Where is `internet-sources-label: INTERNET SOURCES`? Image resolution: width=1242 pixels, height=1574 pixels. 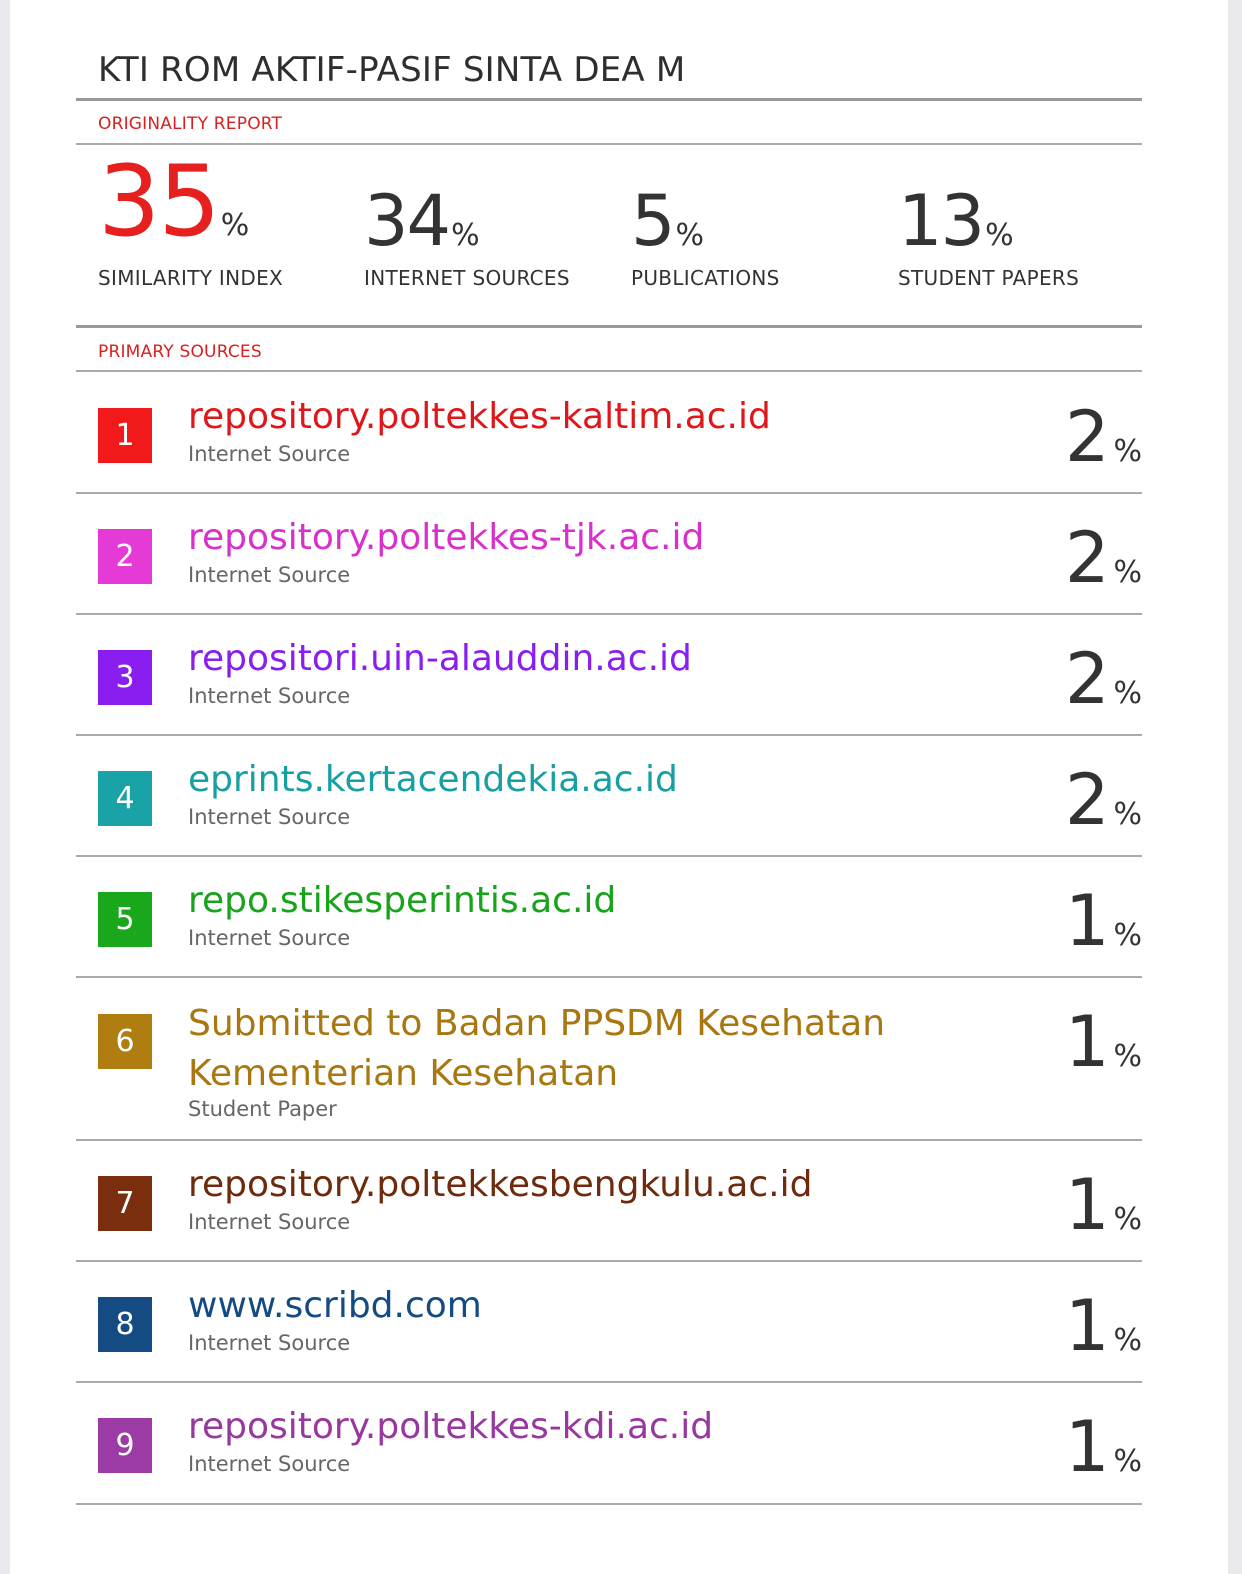
internet-sources-label: INTERNET SOURCES is located at coordinates (467, 278).